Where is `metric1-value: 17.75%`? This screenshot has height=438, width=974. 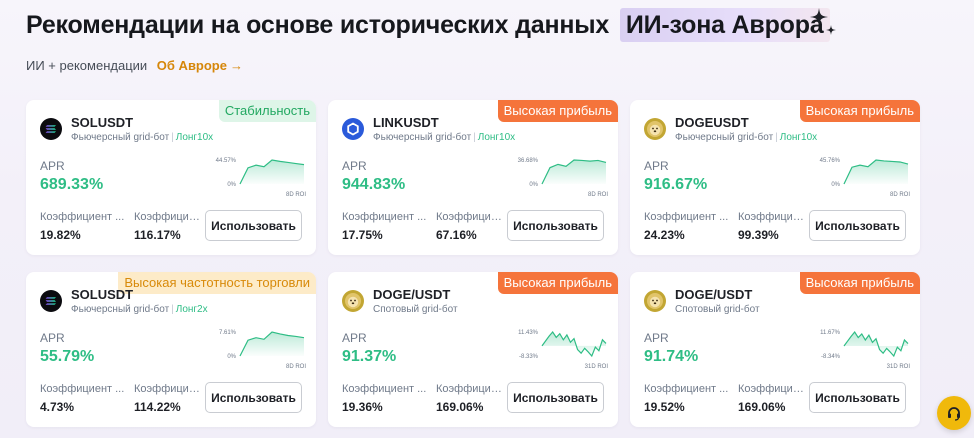
metric1-value: 17.75% is located at coordinates (362, 235).